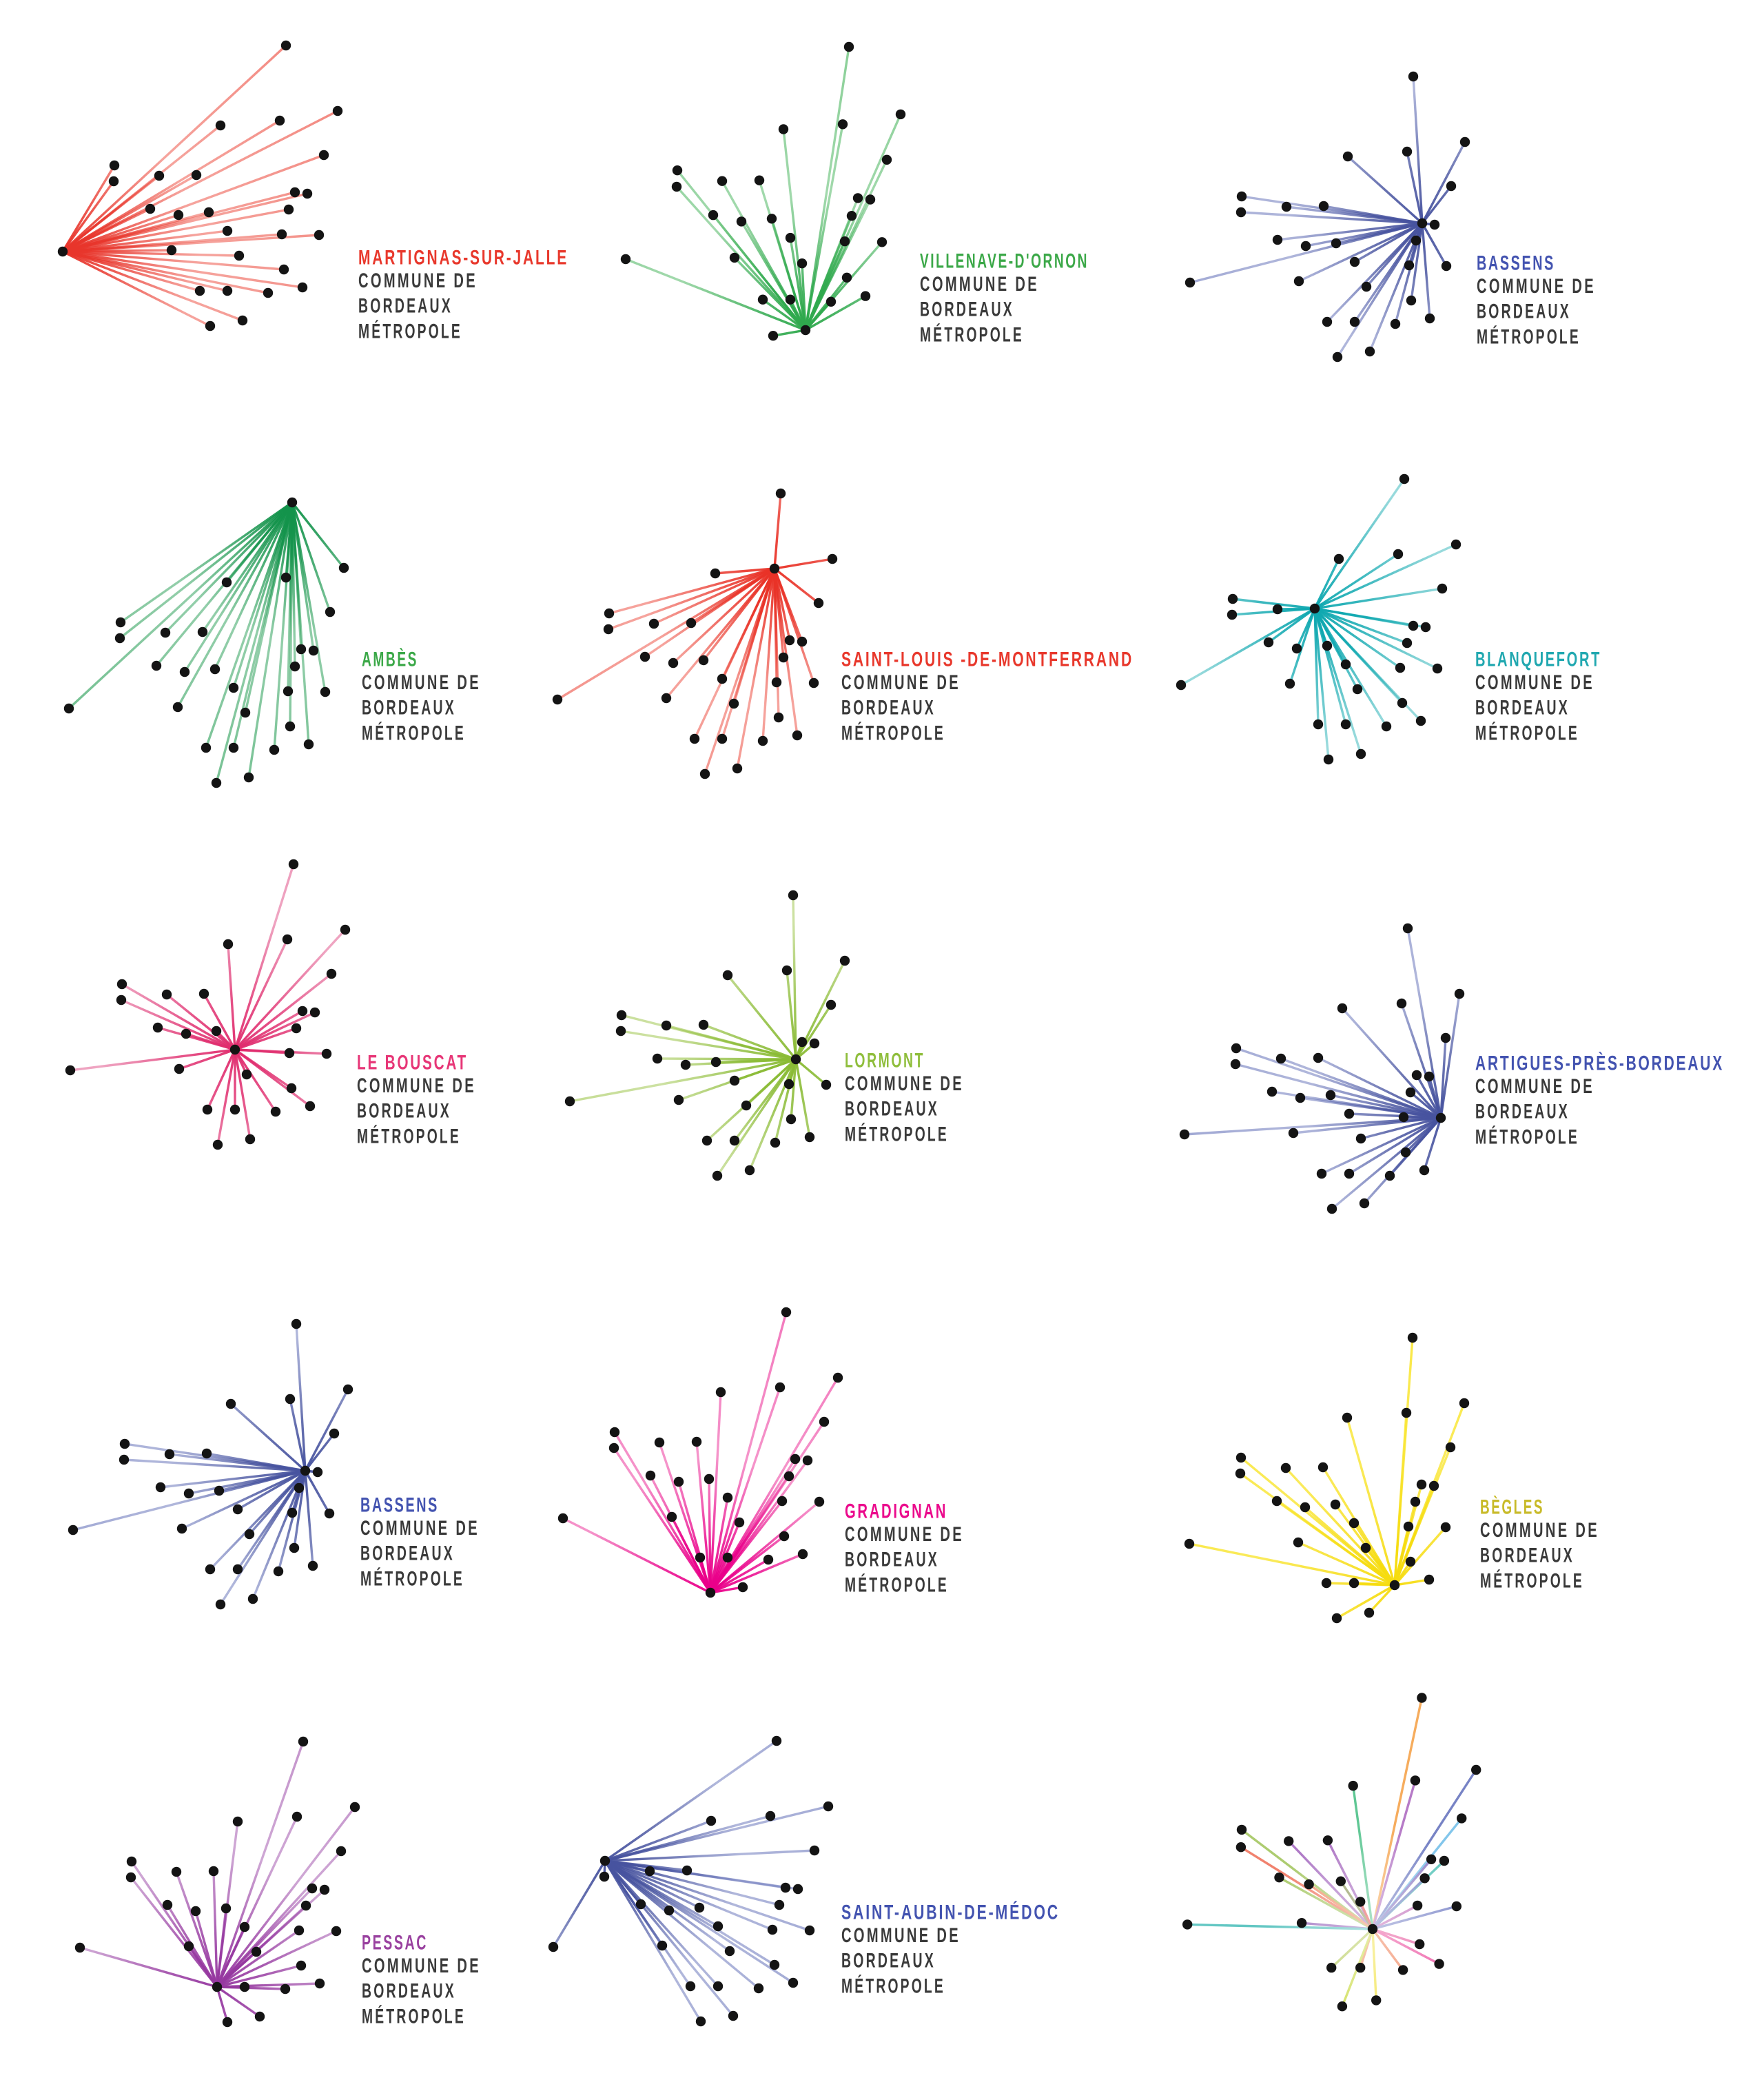  I want to click on svg-text: VILLENAVE-D'ORNON, so click(1005, 261).